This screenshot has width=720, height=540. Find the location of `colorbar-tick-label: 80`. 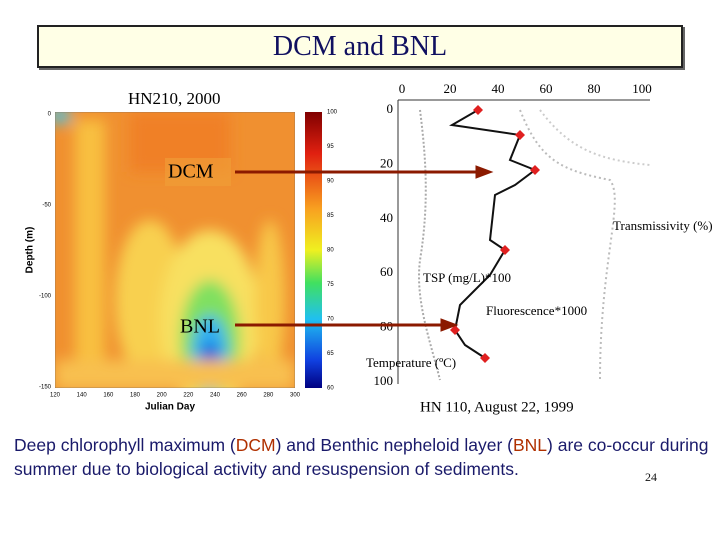

colorbar-tick-label: 80 is located at coordinates (330, 251).